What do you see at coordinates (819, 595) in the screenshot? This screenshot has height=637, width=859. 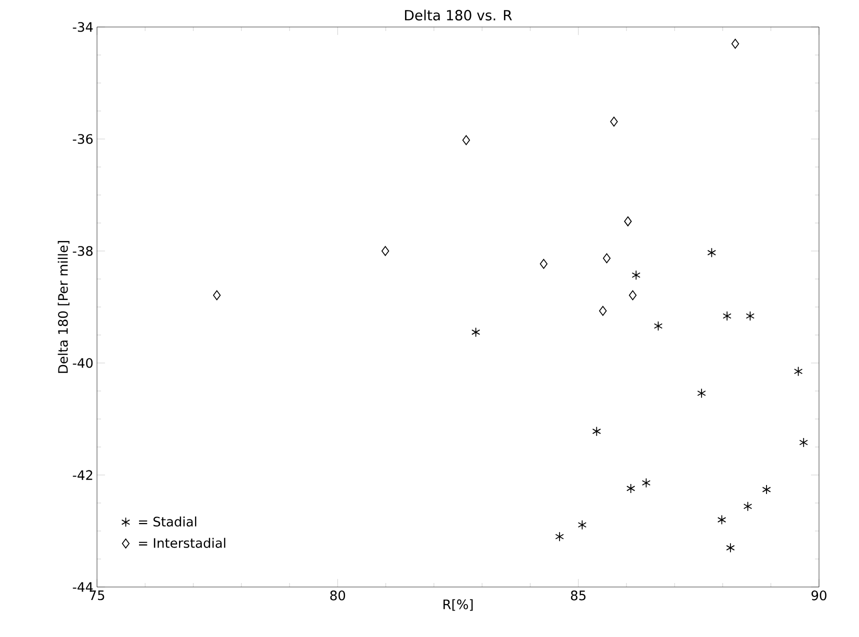 I see `x-tick-label: 90` at bounding box center [819, 595].